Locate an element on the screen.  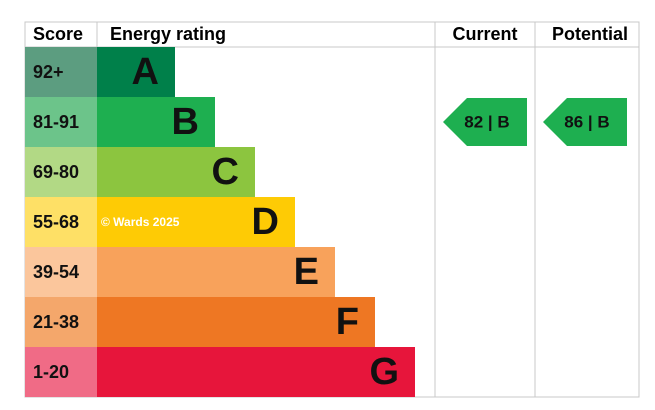
potential-label: 86 | B is located at coordinates (586, 121).